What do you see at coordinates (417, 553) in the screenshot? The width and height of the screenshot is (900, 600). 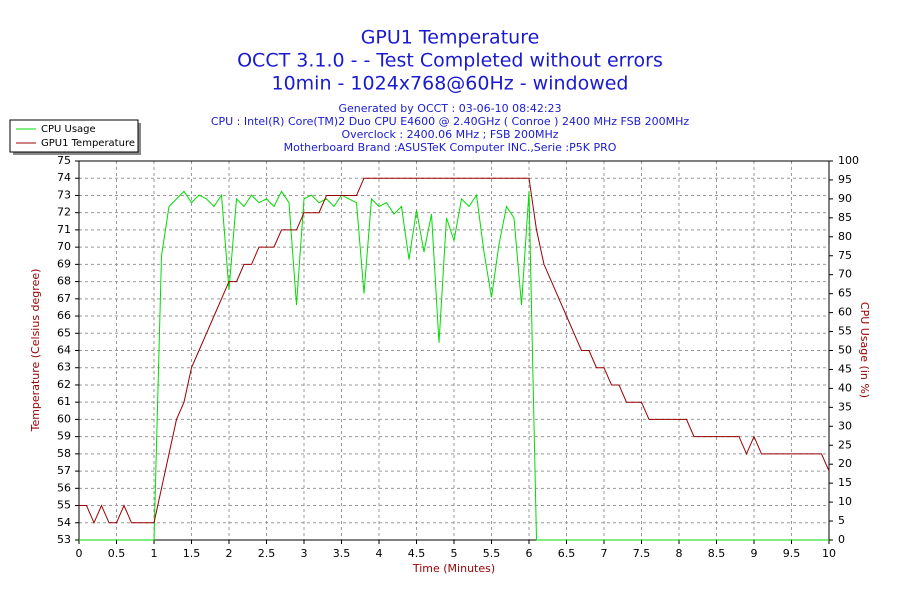 I see `x-tick-label: 4.5` at bounding box center [417, 553].